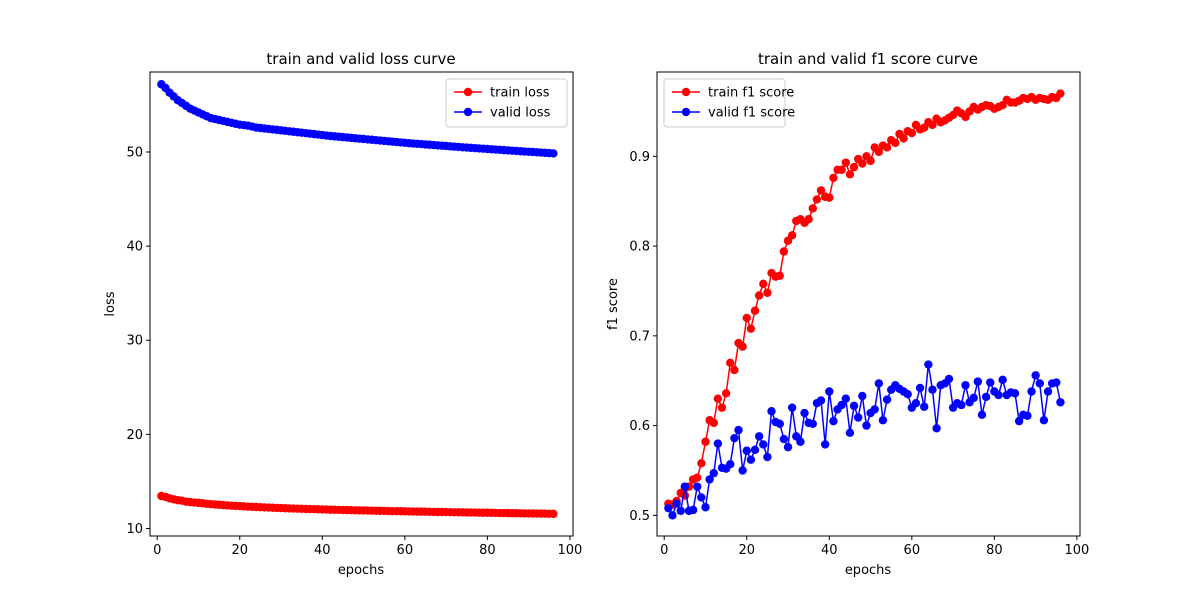  Describe the element at coordinates (134, 529) in the screenshot. I see `loss-chart-y-tick-label: 10` at that location.